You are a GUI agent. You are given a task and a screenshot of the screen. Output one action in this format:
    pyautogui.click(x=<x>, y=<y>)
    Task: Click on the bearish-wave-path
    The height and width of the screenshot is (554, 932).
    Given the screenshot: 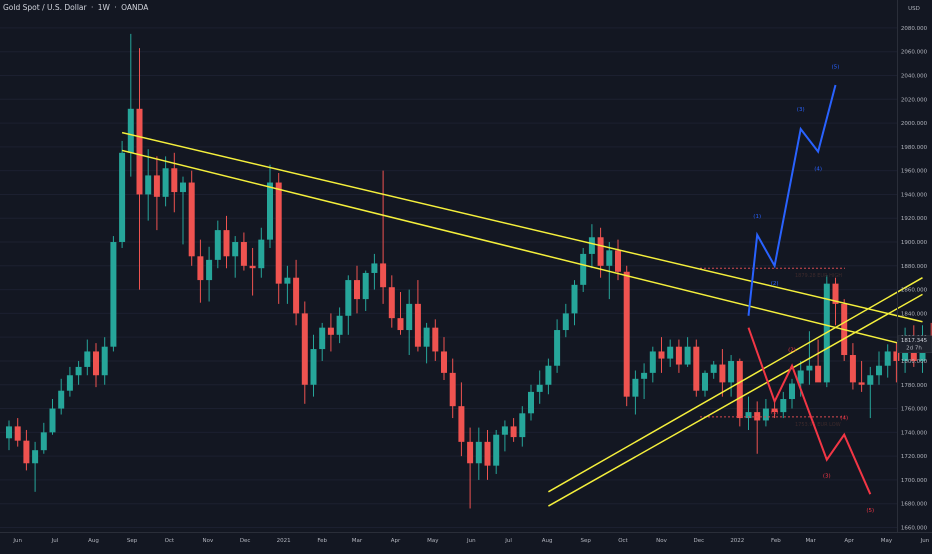 What is the action you would take?
    pyautogui.click(x=809, y=411)
    